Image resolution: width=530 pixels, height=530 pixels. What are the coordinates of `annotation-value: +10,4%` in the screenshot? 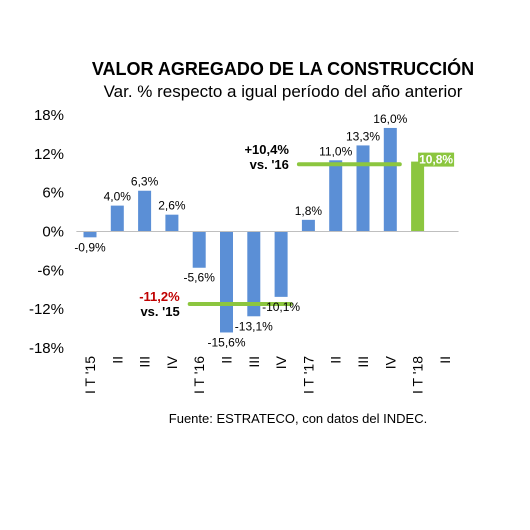 It's located at (266, 149).